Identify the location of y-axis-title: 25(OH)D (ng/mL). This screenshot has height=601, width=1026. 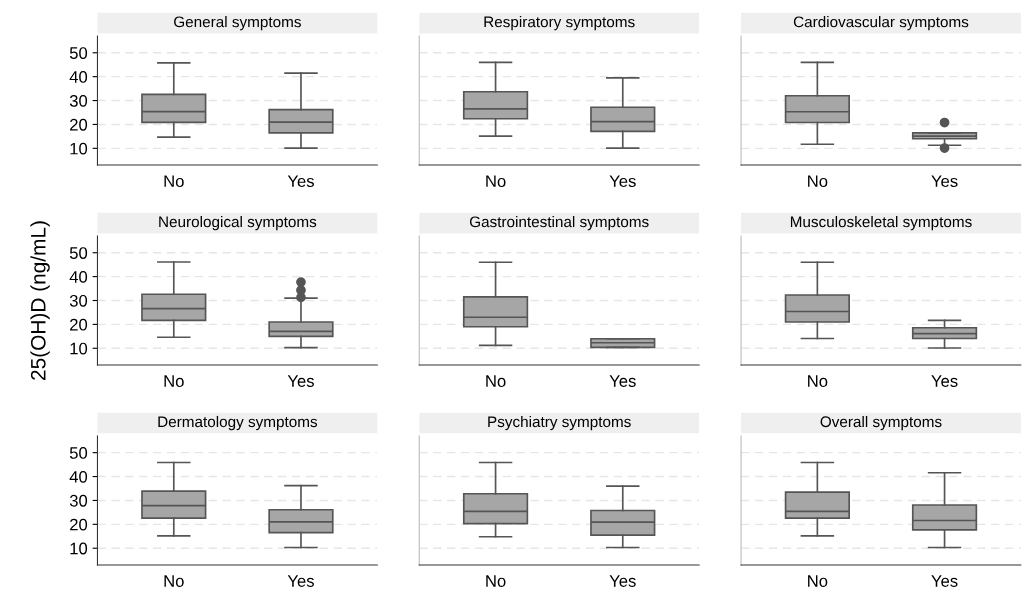
(40, 300).